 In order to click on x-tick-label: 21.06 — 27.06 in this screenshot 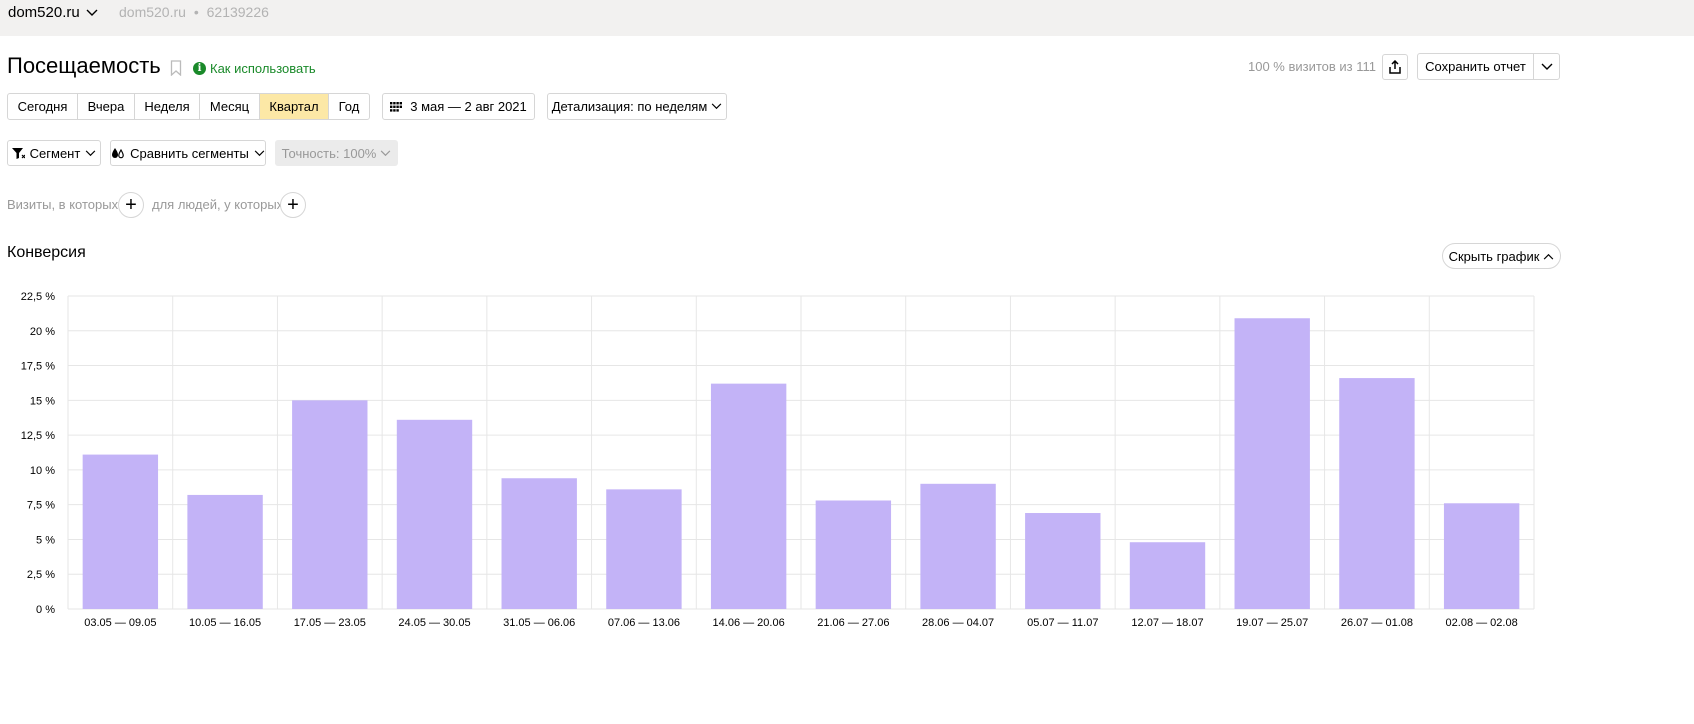, I will do `click(853, 623)`.